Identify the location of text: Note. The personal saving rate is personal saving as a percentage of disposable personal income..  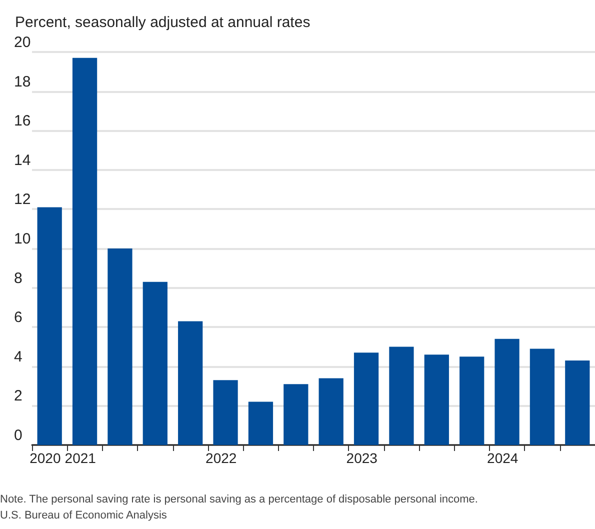
(239, 500).